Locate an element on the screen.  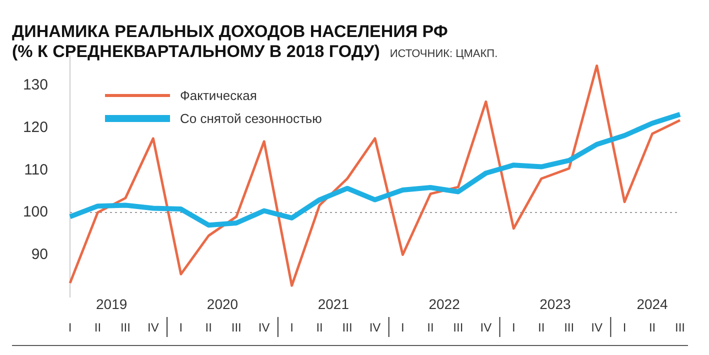
annotation: 2023 is located at coordinates (556, 304).